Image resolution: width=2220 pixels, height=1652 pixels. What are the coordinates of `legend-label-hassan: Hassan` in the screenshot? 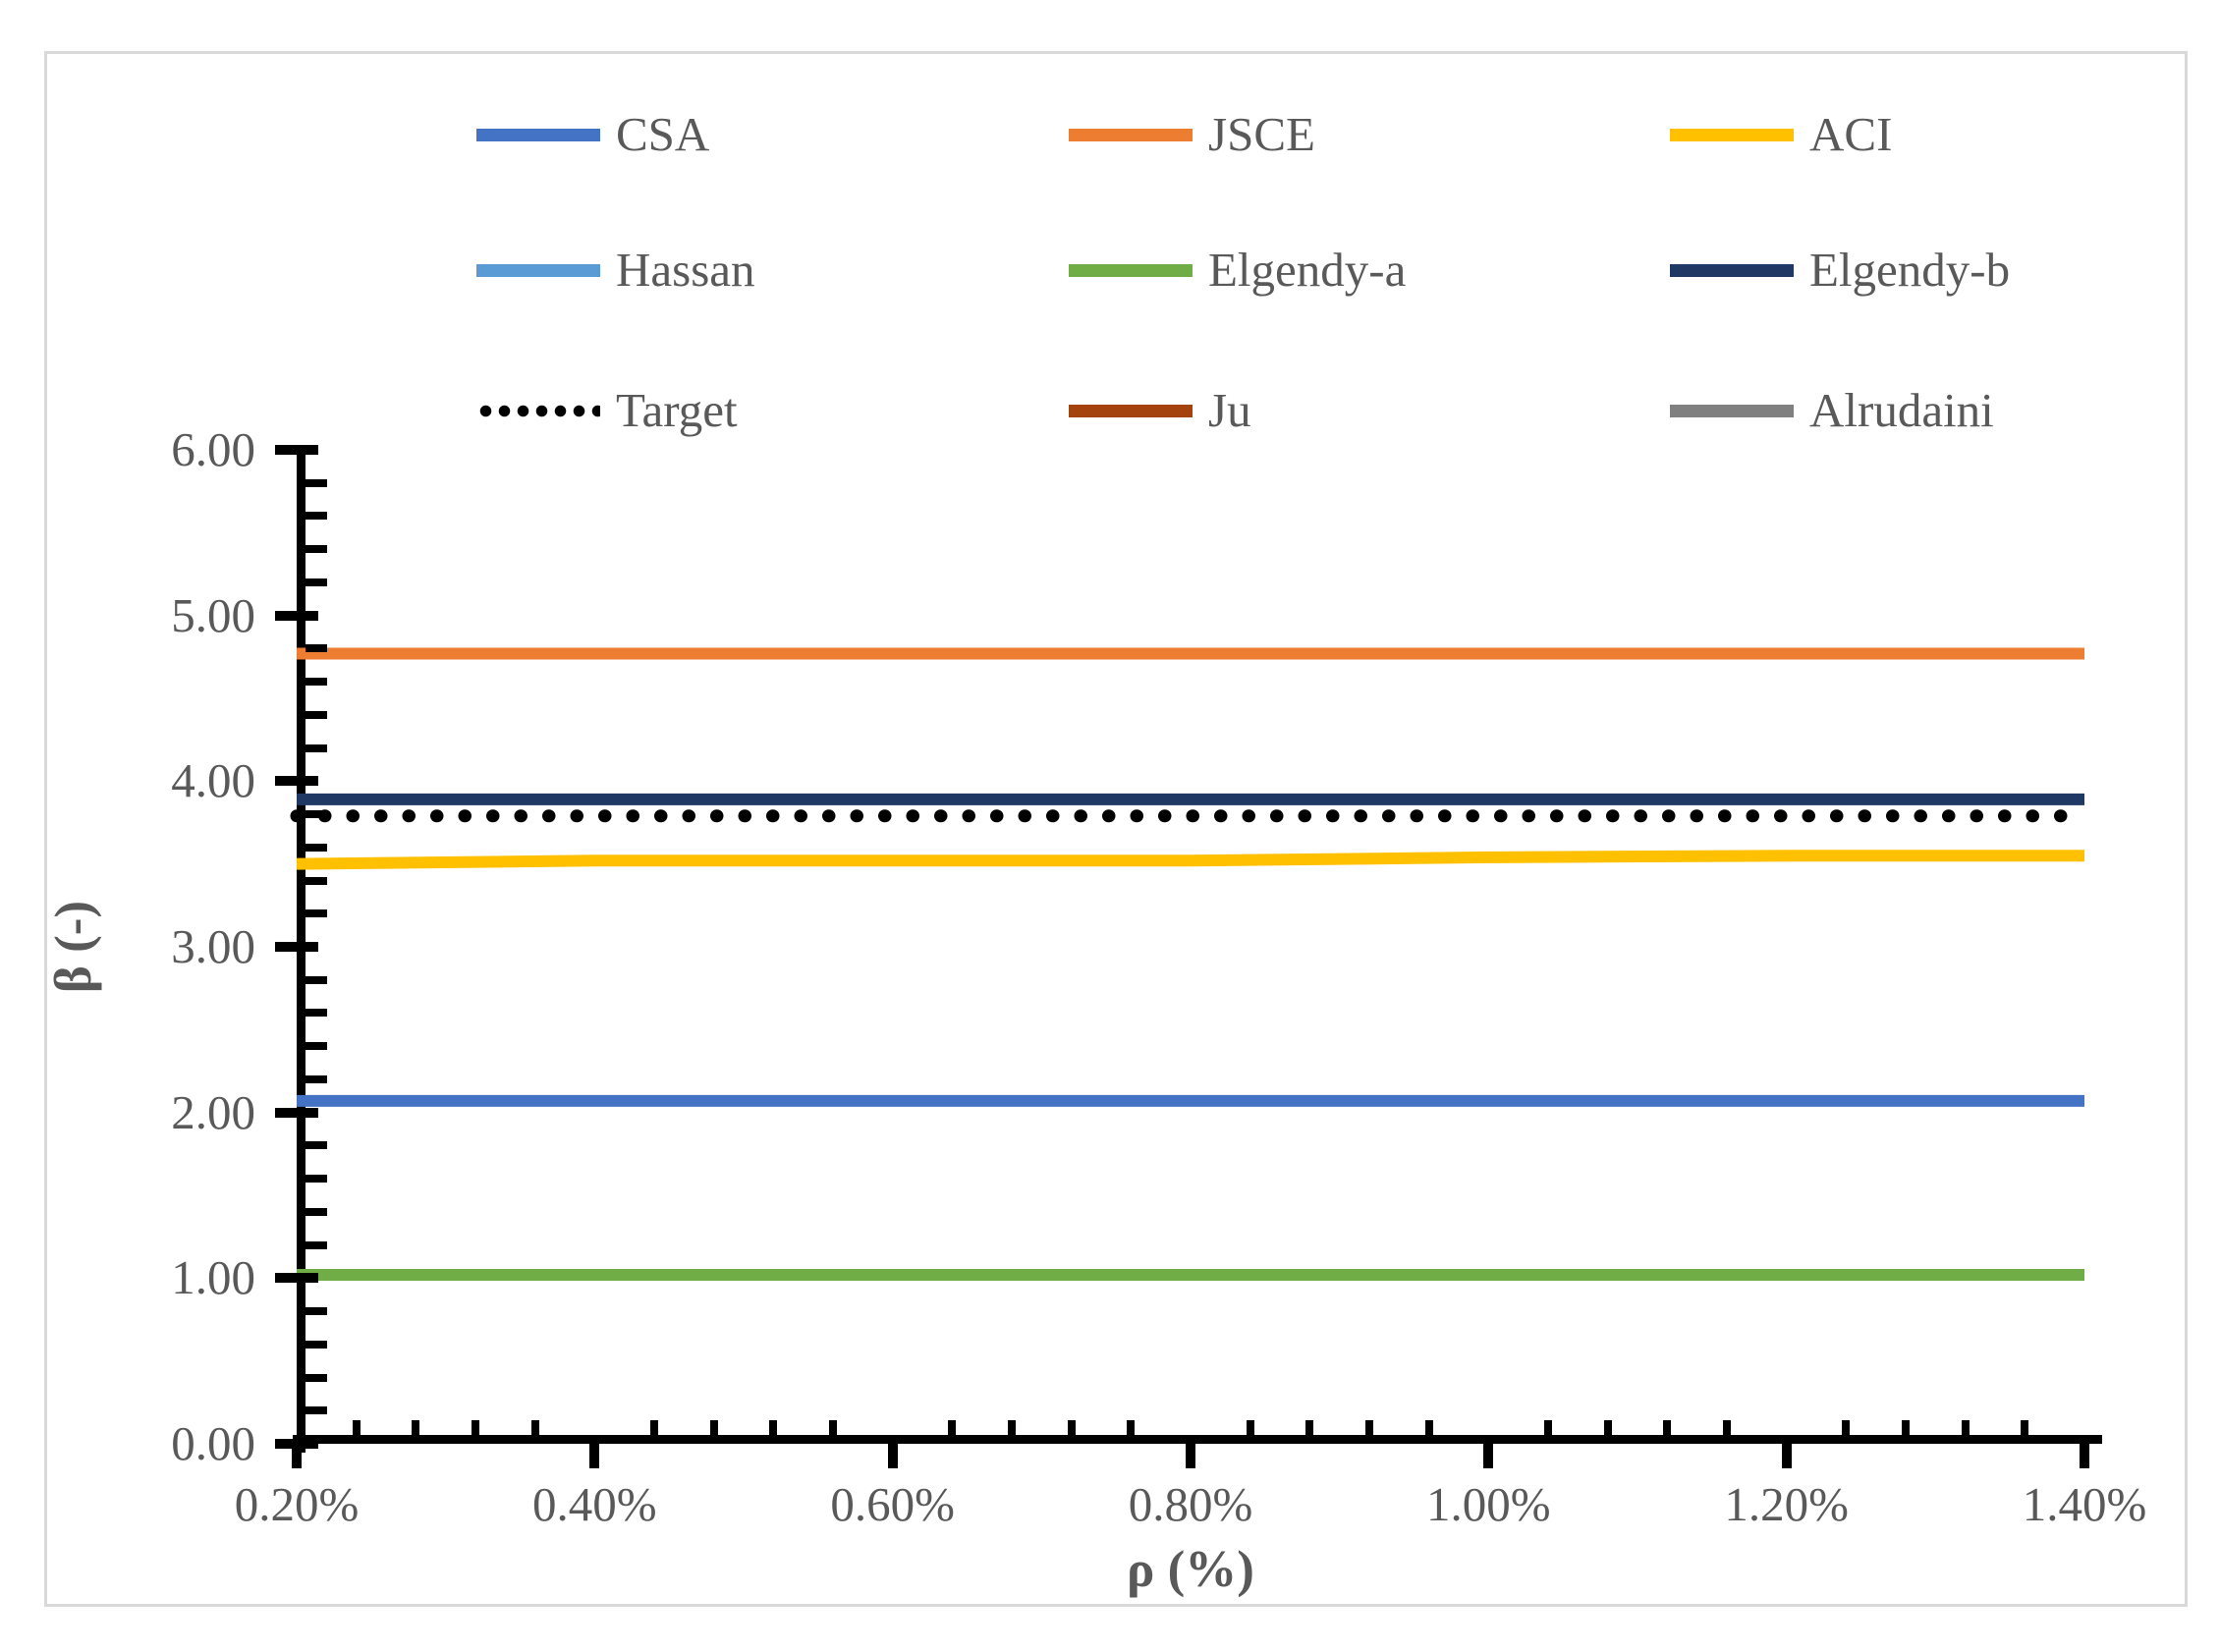 It's located at (685, 270).